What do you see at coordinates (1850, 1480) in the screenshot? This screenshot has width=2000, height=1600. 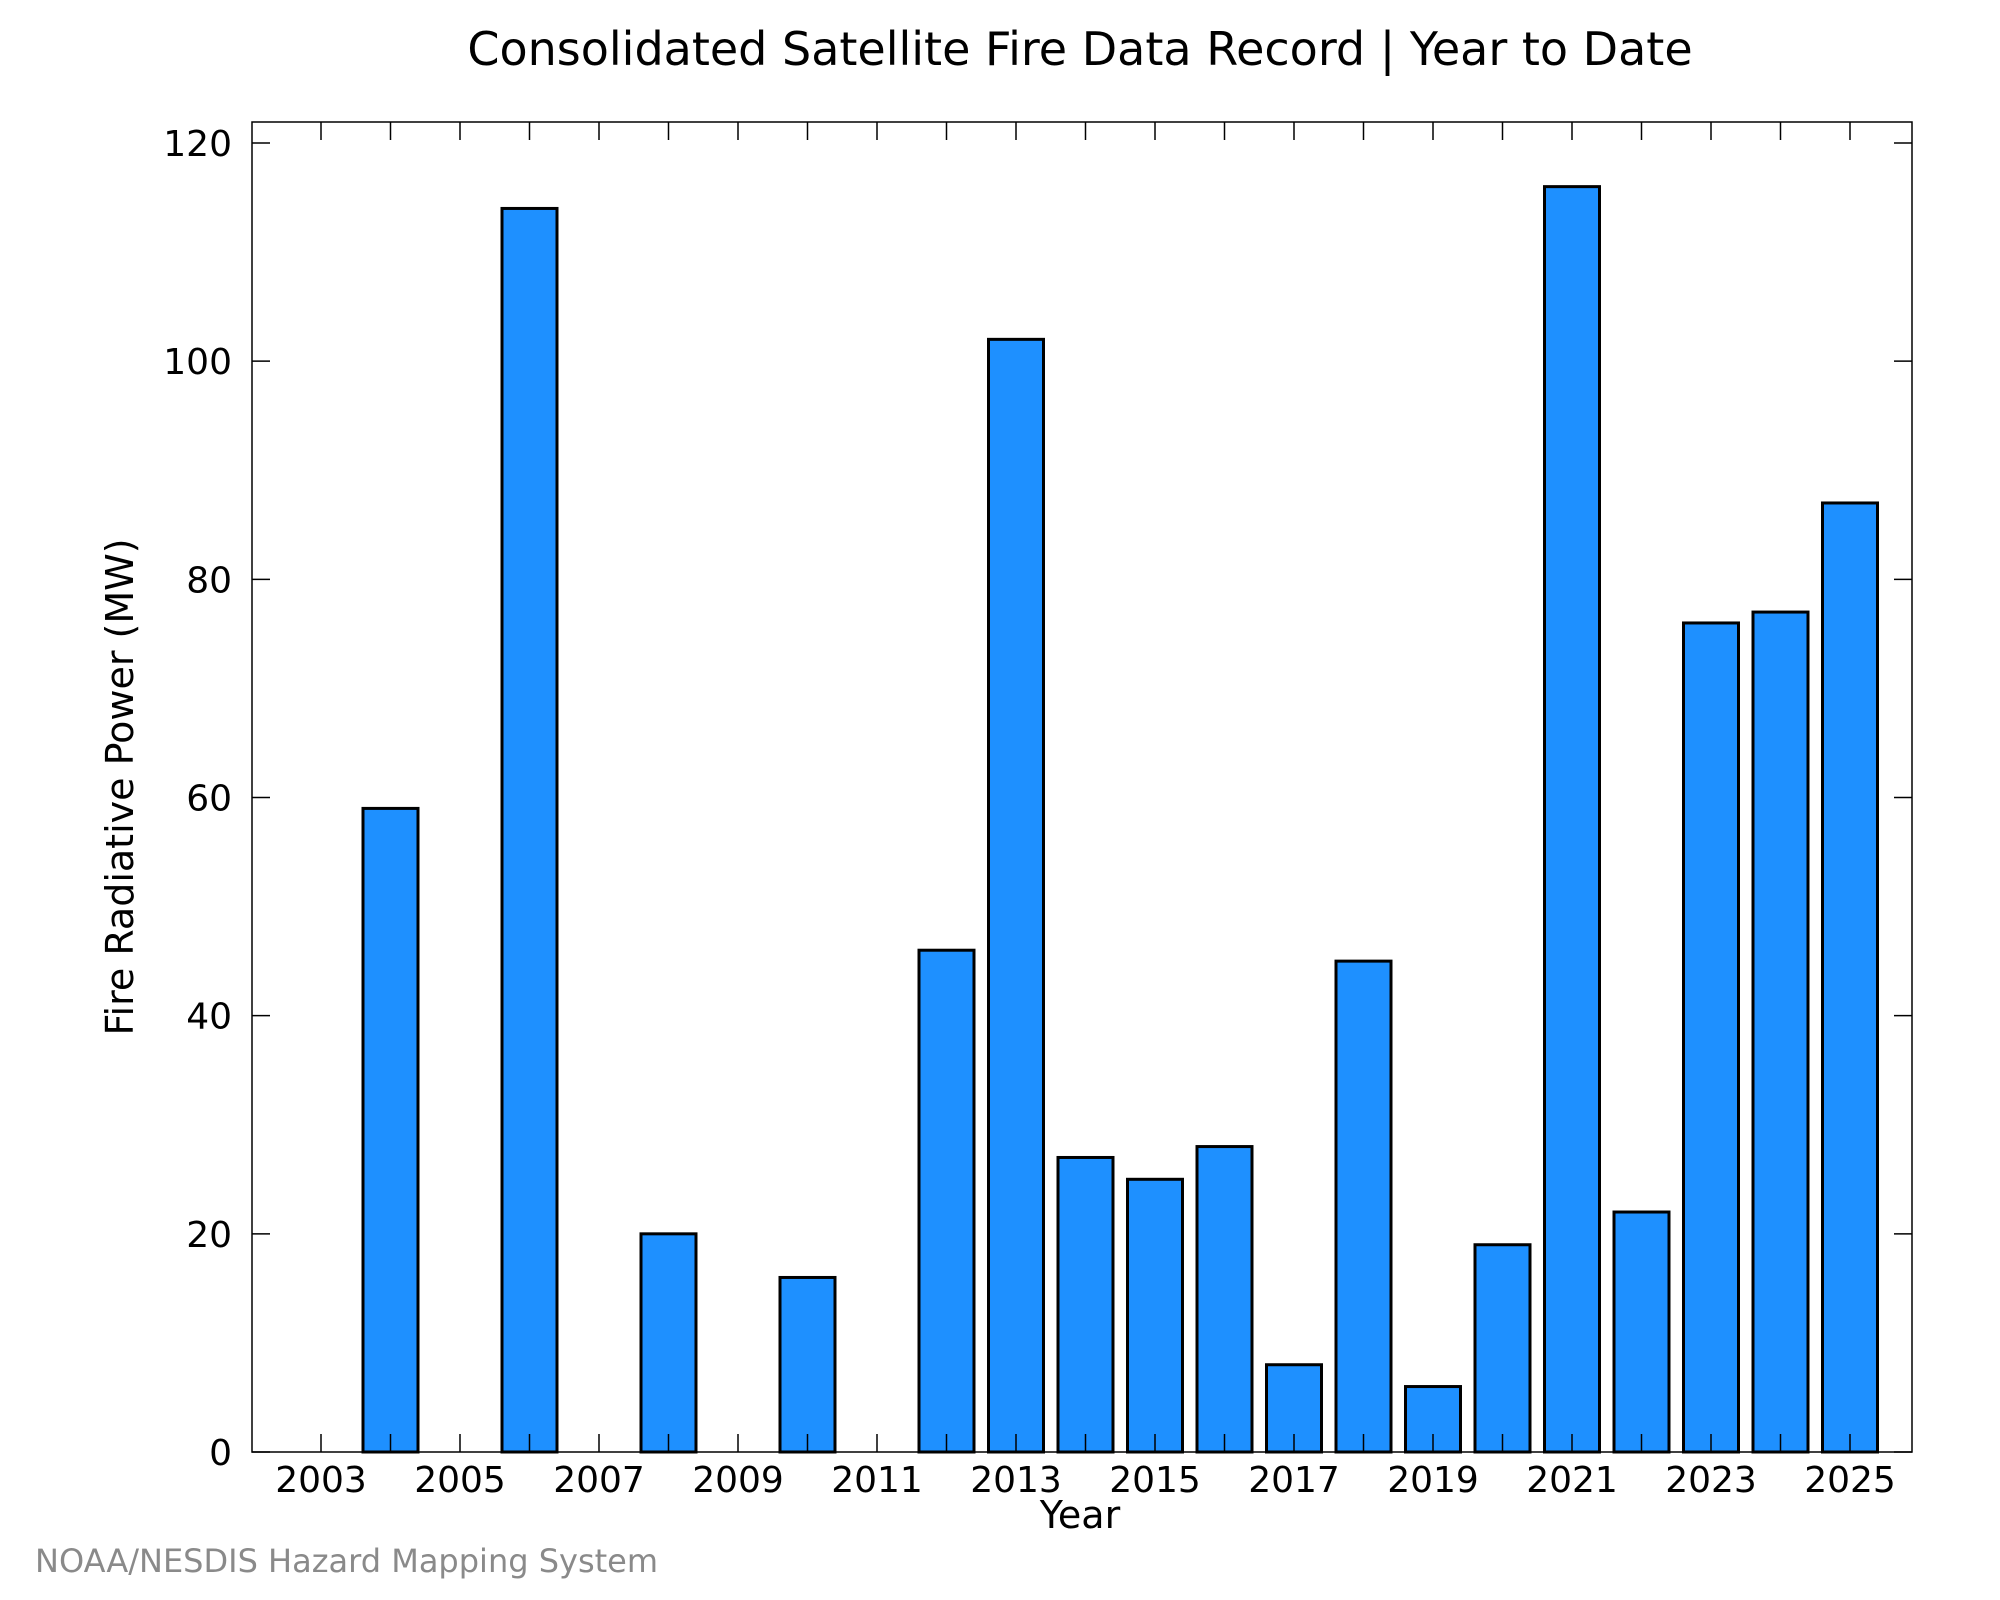 I see `x-tick-label-2025: 2025` at bounding box center [1850, 1480].